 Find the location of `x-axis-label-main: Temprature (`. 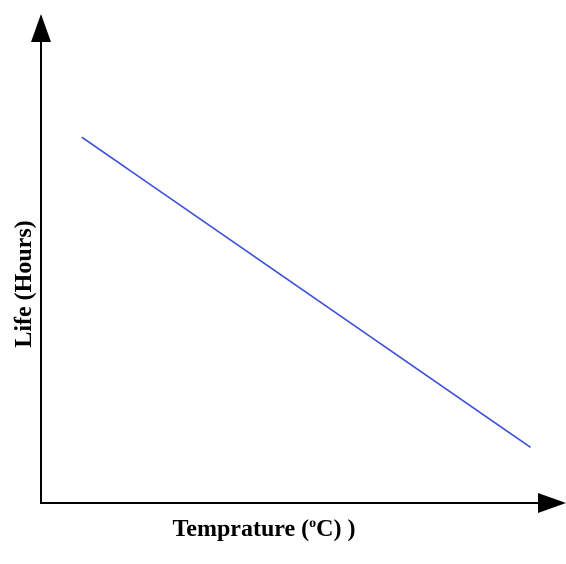

x-axis-label-main: Temprature ( is located at coordinates (241, 529).